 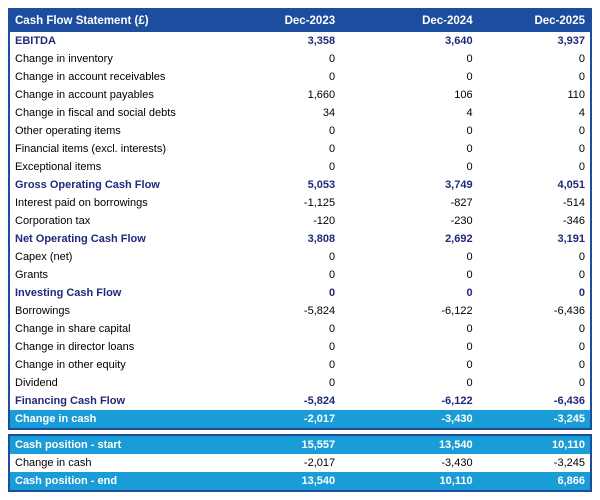 What do you see at coordinates (534, 481) in the screenshot?
I see `cell-value: 6,866` at bounding box center [534, 481].